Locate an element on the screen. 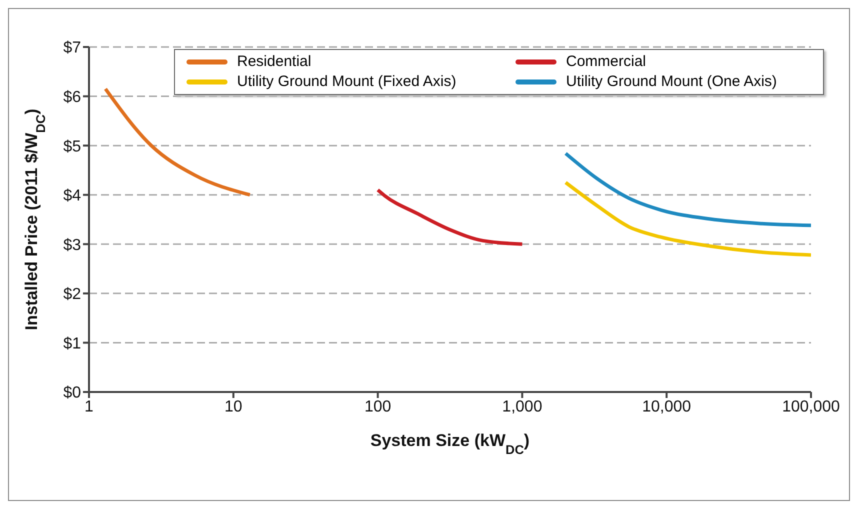 The width and height of the screenshot is (858, 509). y-tick-label: $0 is located at coordinates (72, 393).